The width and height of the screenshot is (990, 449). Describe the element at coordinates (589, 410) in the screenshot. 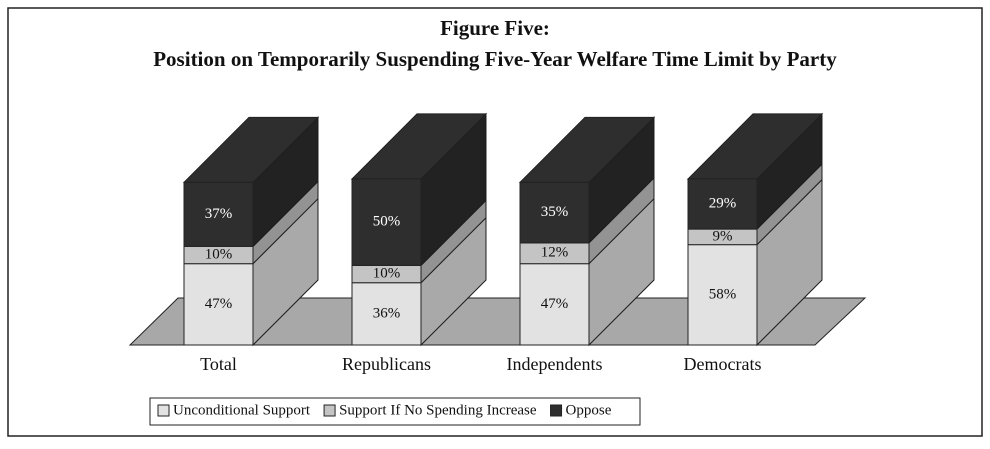

I see `legend-label: Oppose` at that location.